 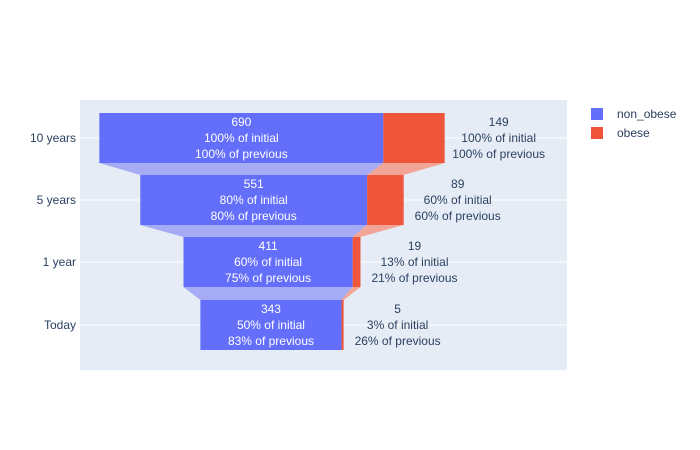 What do you see at coordinates (414, 262) in the screenshot?
I see `data-label-obese: 13% of initial` at bounding box center [414, 262].